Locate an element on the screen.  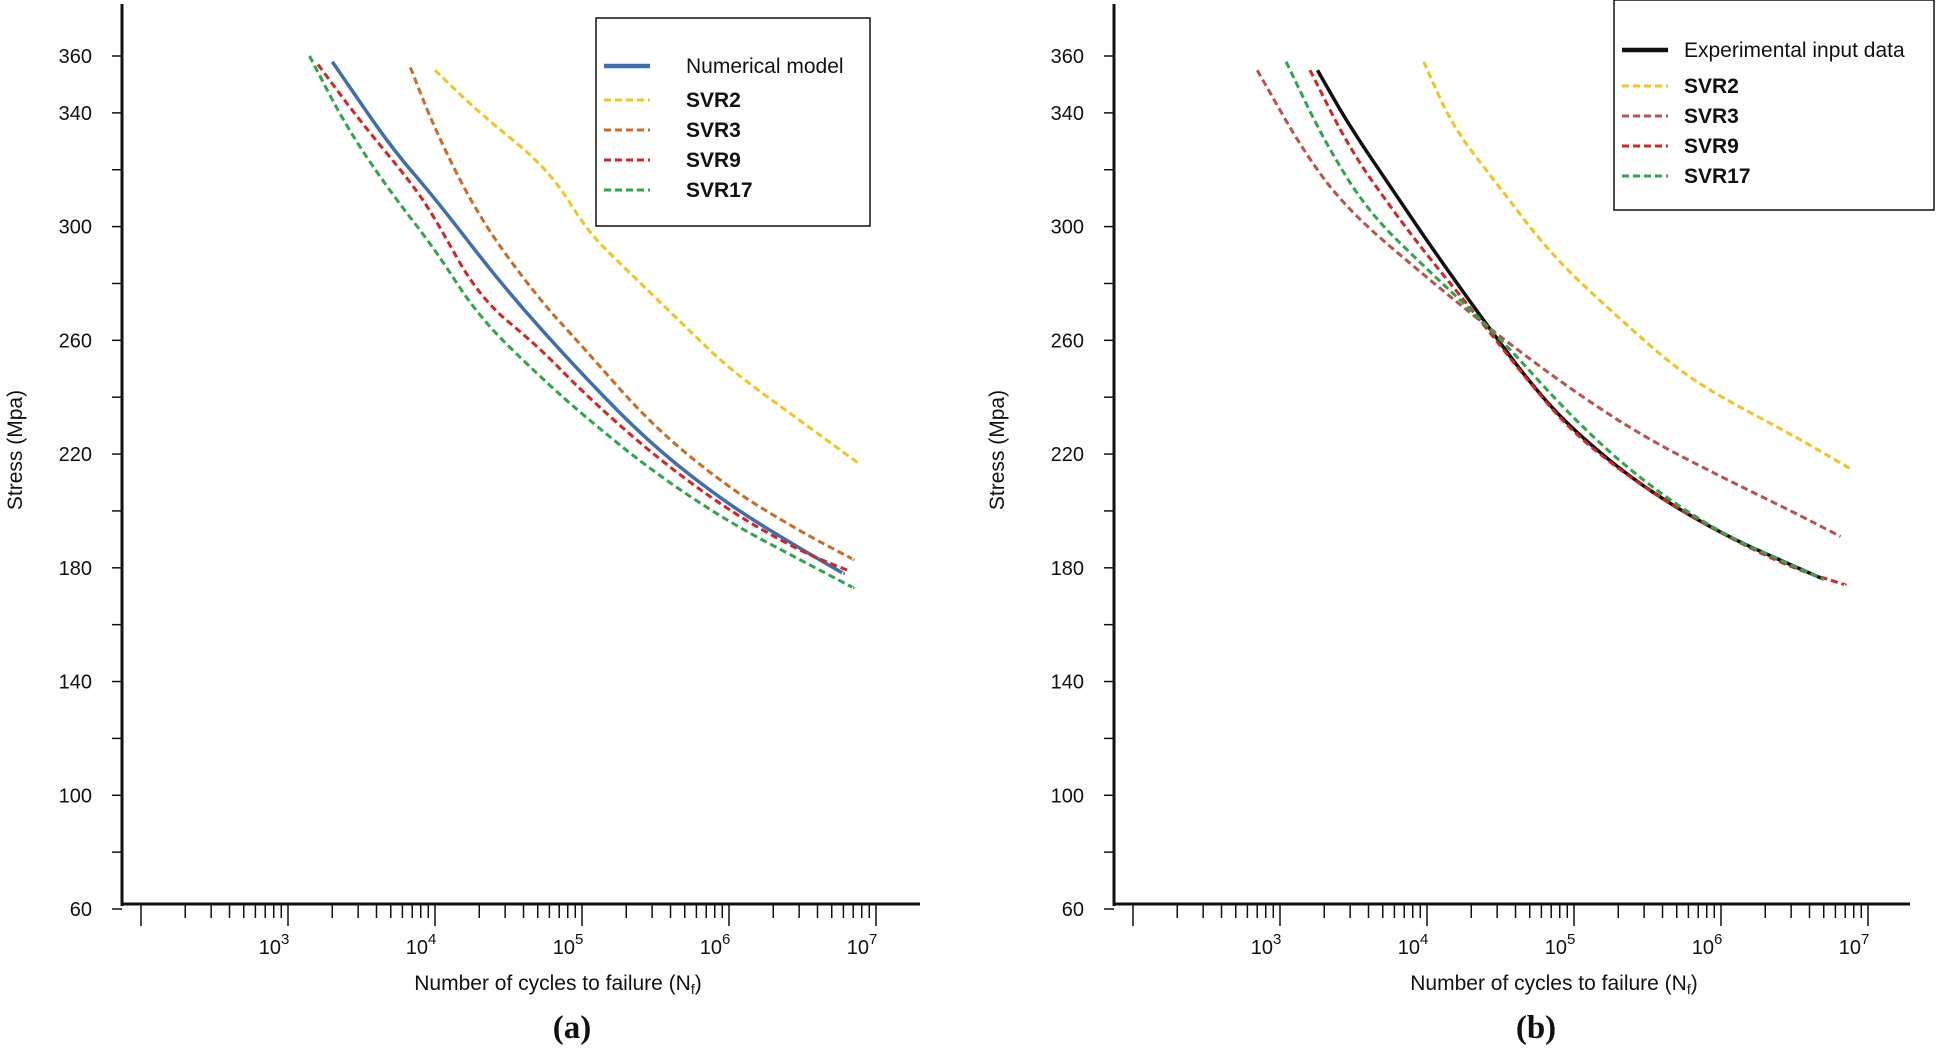
legend-box is located at coordinates (1774, 105).